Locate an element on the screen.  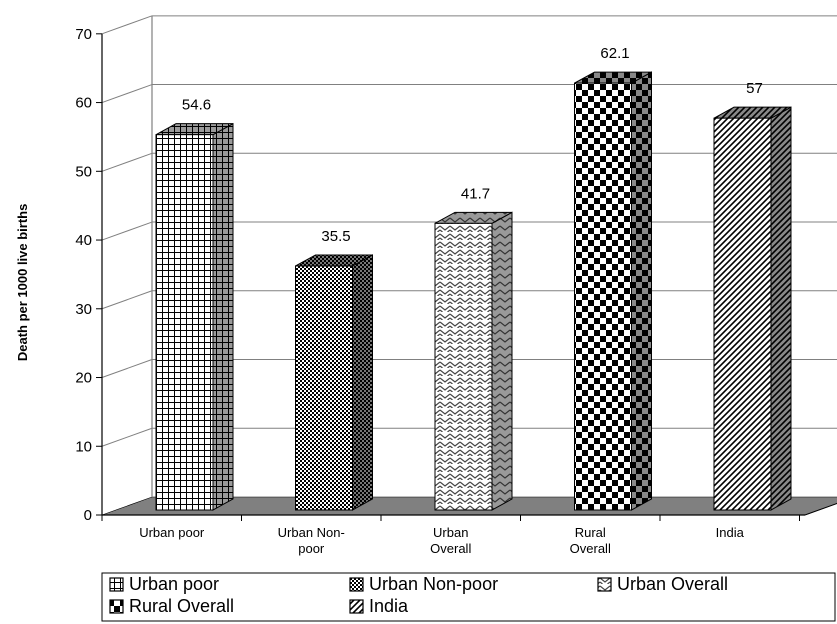
bar-rural-overall is located at coordinates (613, 291).